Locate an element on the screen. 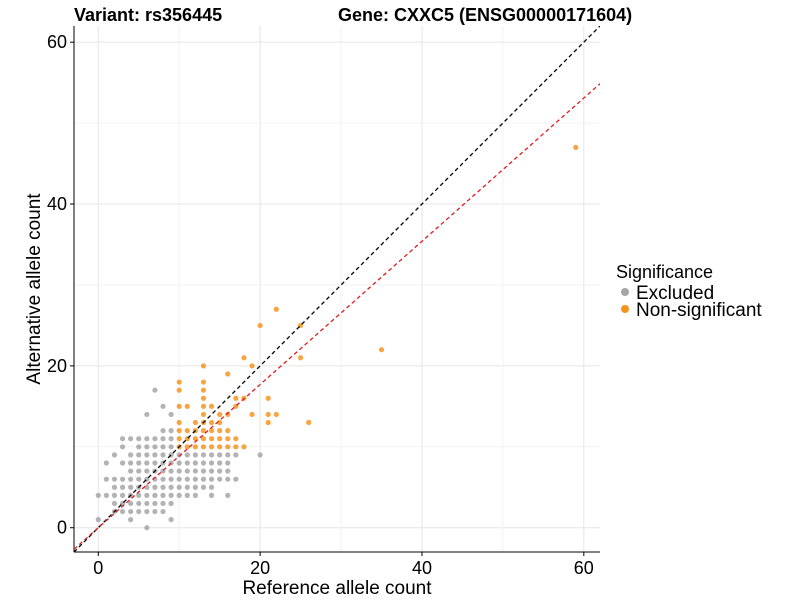 This screenshot has height=600, width=800. x-tick-label: 60 is located at coordinates (584, 568).